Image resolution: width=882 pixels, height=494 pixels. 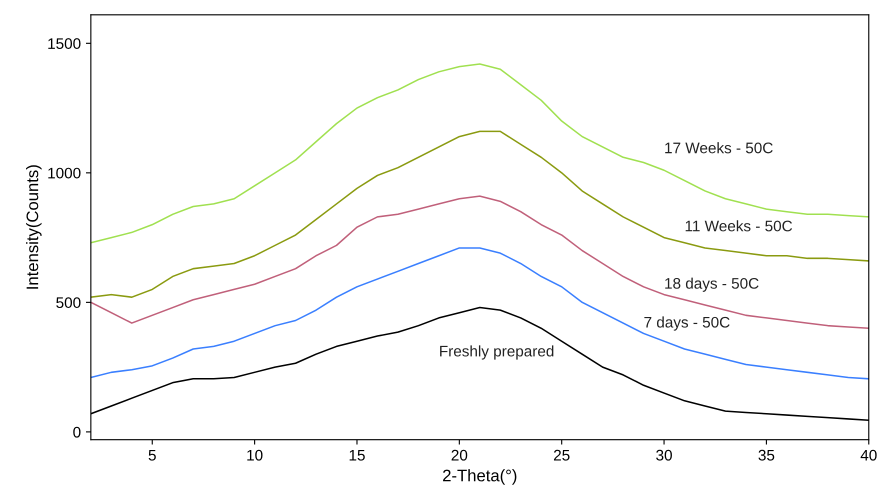 I want to click on y-tick-label: 500, so click(x=68, y=302).